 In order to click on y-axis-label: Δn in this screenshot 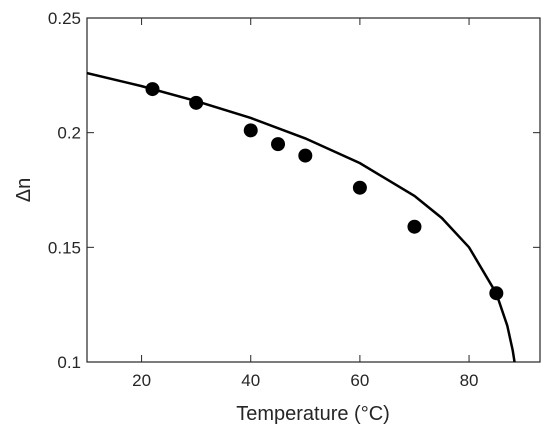, I will do `click(24, 190)`.